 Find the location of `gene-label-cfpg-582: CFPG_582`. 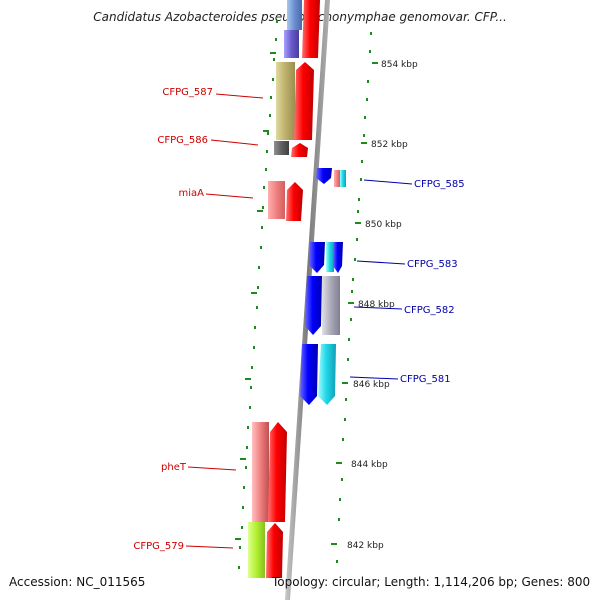

gene-label-cfpg-582: CFPG_582 is located at coordinates (429, 310).